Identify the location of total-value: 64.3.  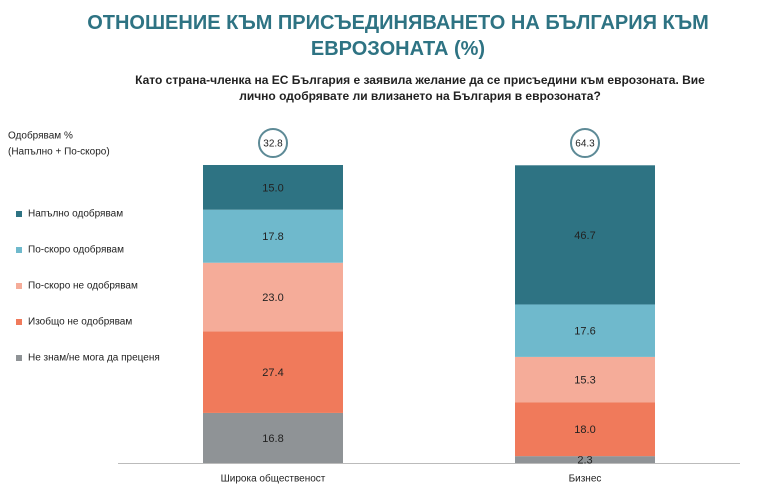
(585, 144).